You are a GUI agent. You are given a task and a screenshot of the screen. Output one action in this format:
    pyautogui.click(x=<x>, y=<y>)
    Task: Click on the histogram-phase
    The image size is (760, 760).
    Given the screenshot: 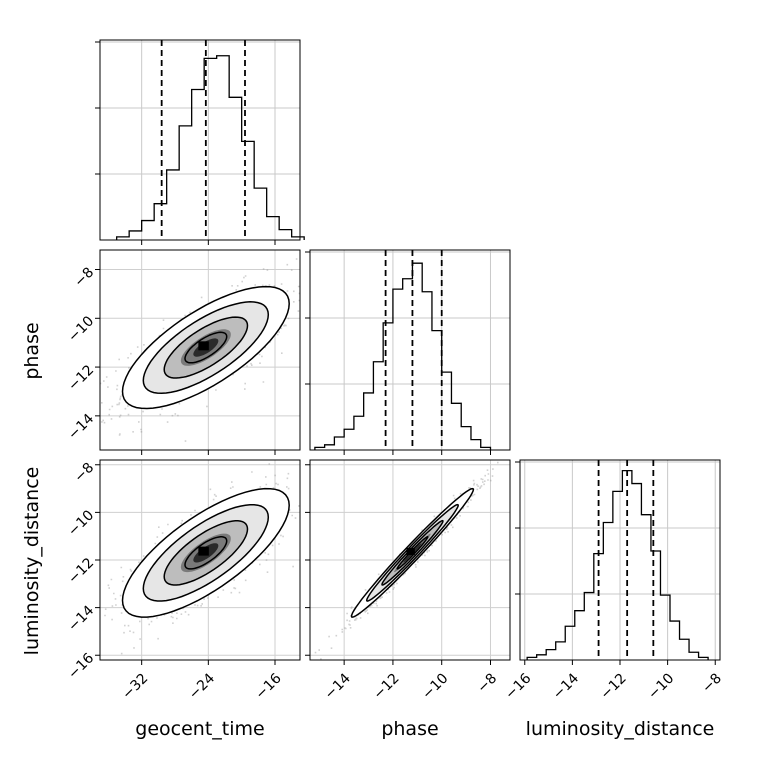 What is the action you would take?
    pyautogui.click(x=408, y=352)
    